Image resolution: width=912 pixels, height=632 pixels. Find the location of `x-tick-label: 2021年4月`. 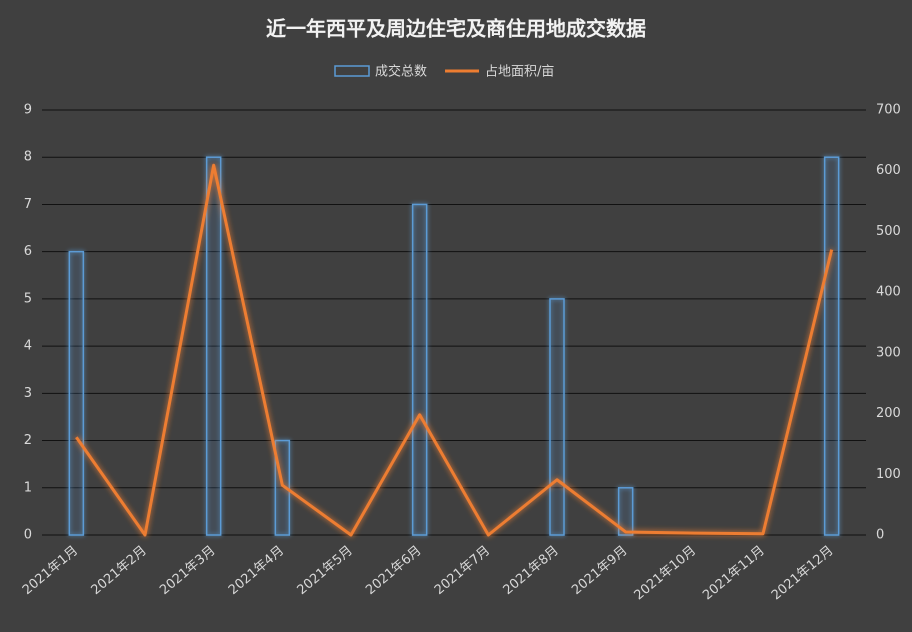

x-tick-label: 2021年4月 is located at coordinates (256, 570).